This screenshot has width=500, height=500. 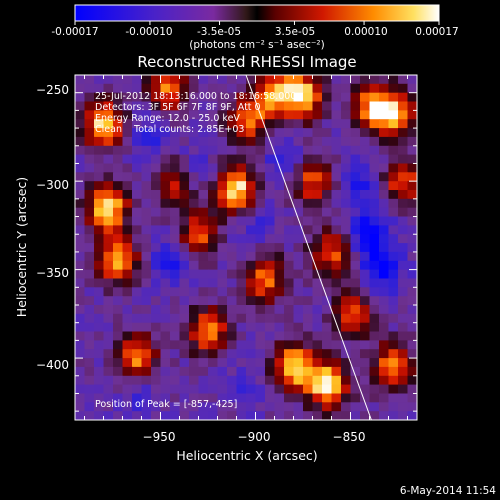 I want to click on colorbar-tick-label-0: -0.00017, so click(x=74, y=32).